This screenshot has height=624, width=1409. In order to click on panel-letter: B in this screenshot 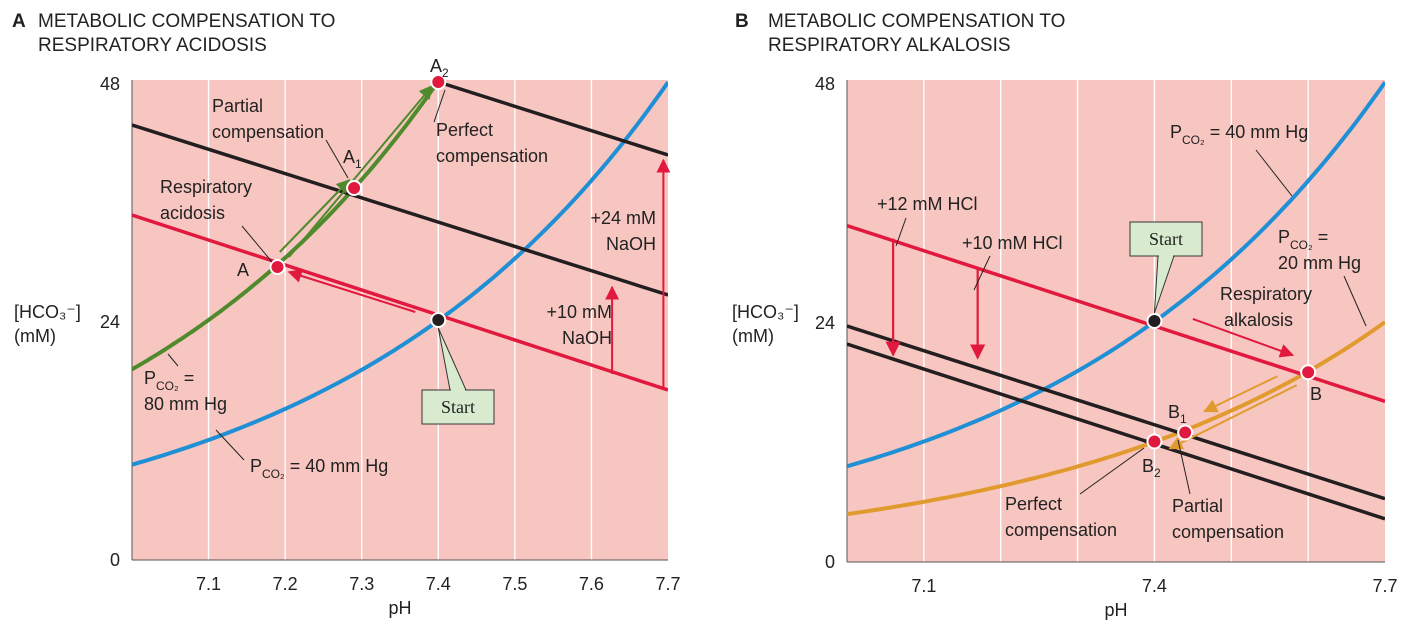, I will do `click(742, 21)`.